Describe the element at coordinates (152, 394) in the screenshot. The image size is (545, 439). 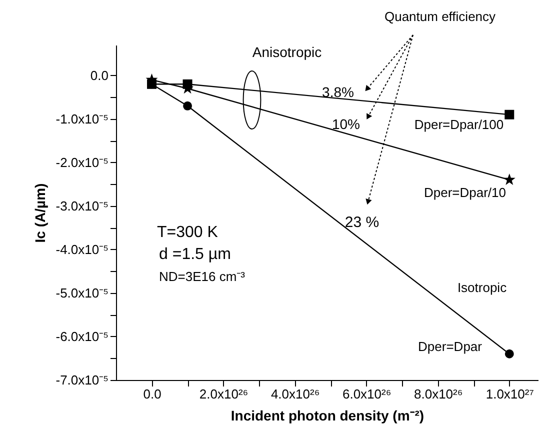
I see `x-tick-label: 0.0` at that location.